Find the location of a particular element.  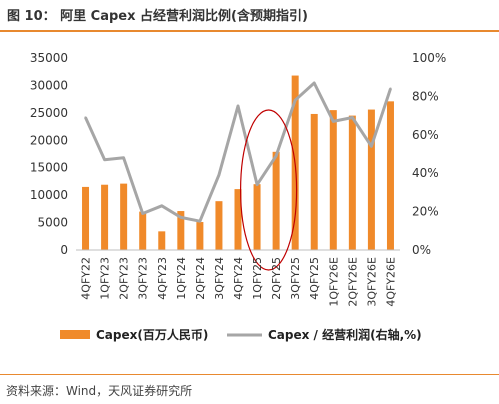

x-tick-label: 1QFY24 is located at coordinates (181, 278).